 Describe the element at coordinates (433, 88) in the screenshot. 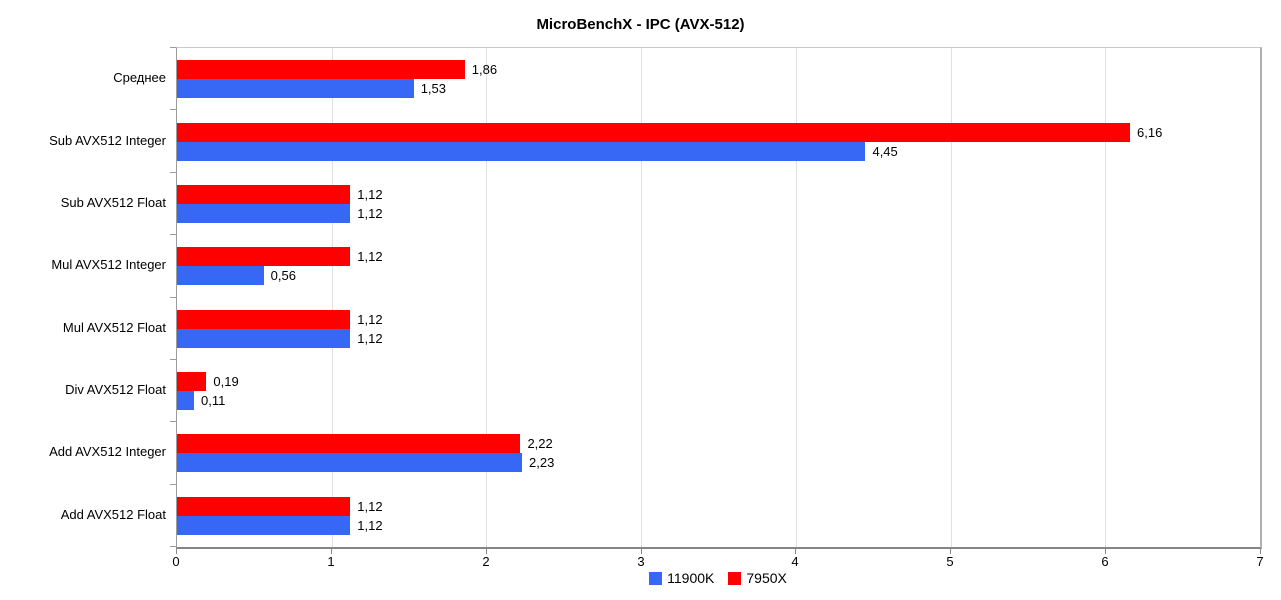

I see `value-label-11900K: 1,53` at that location.